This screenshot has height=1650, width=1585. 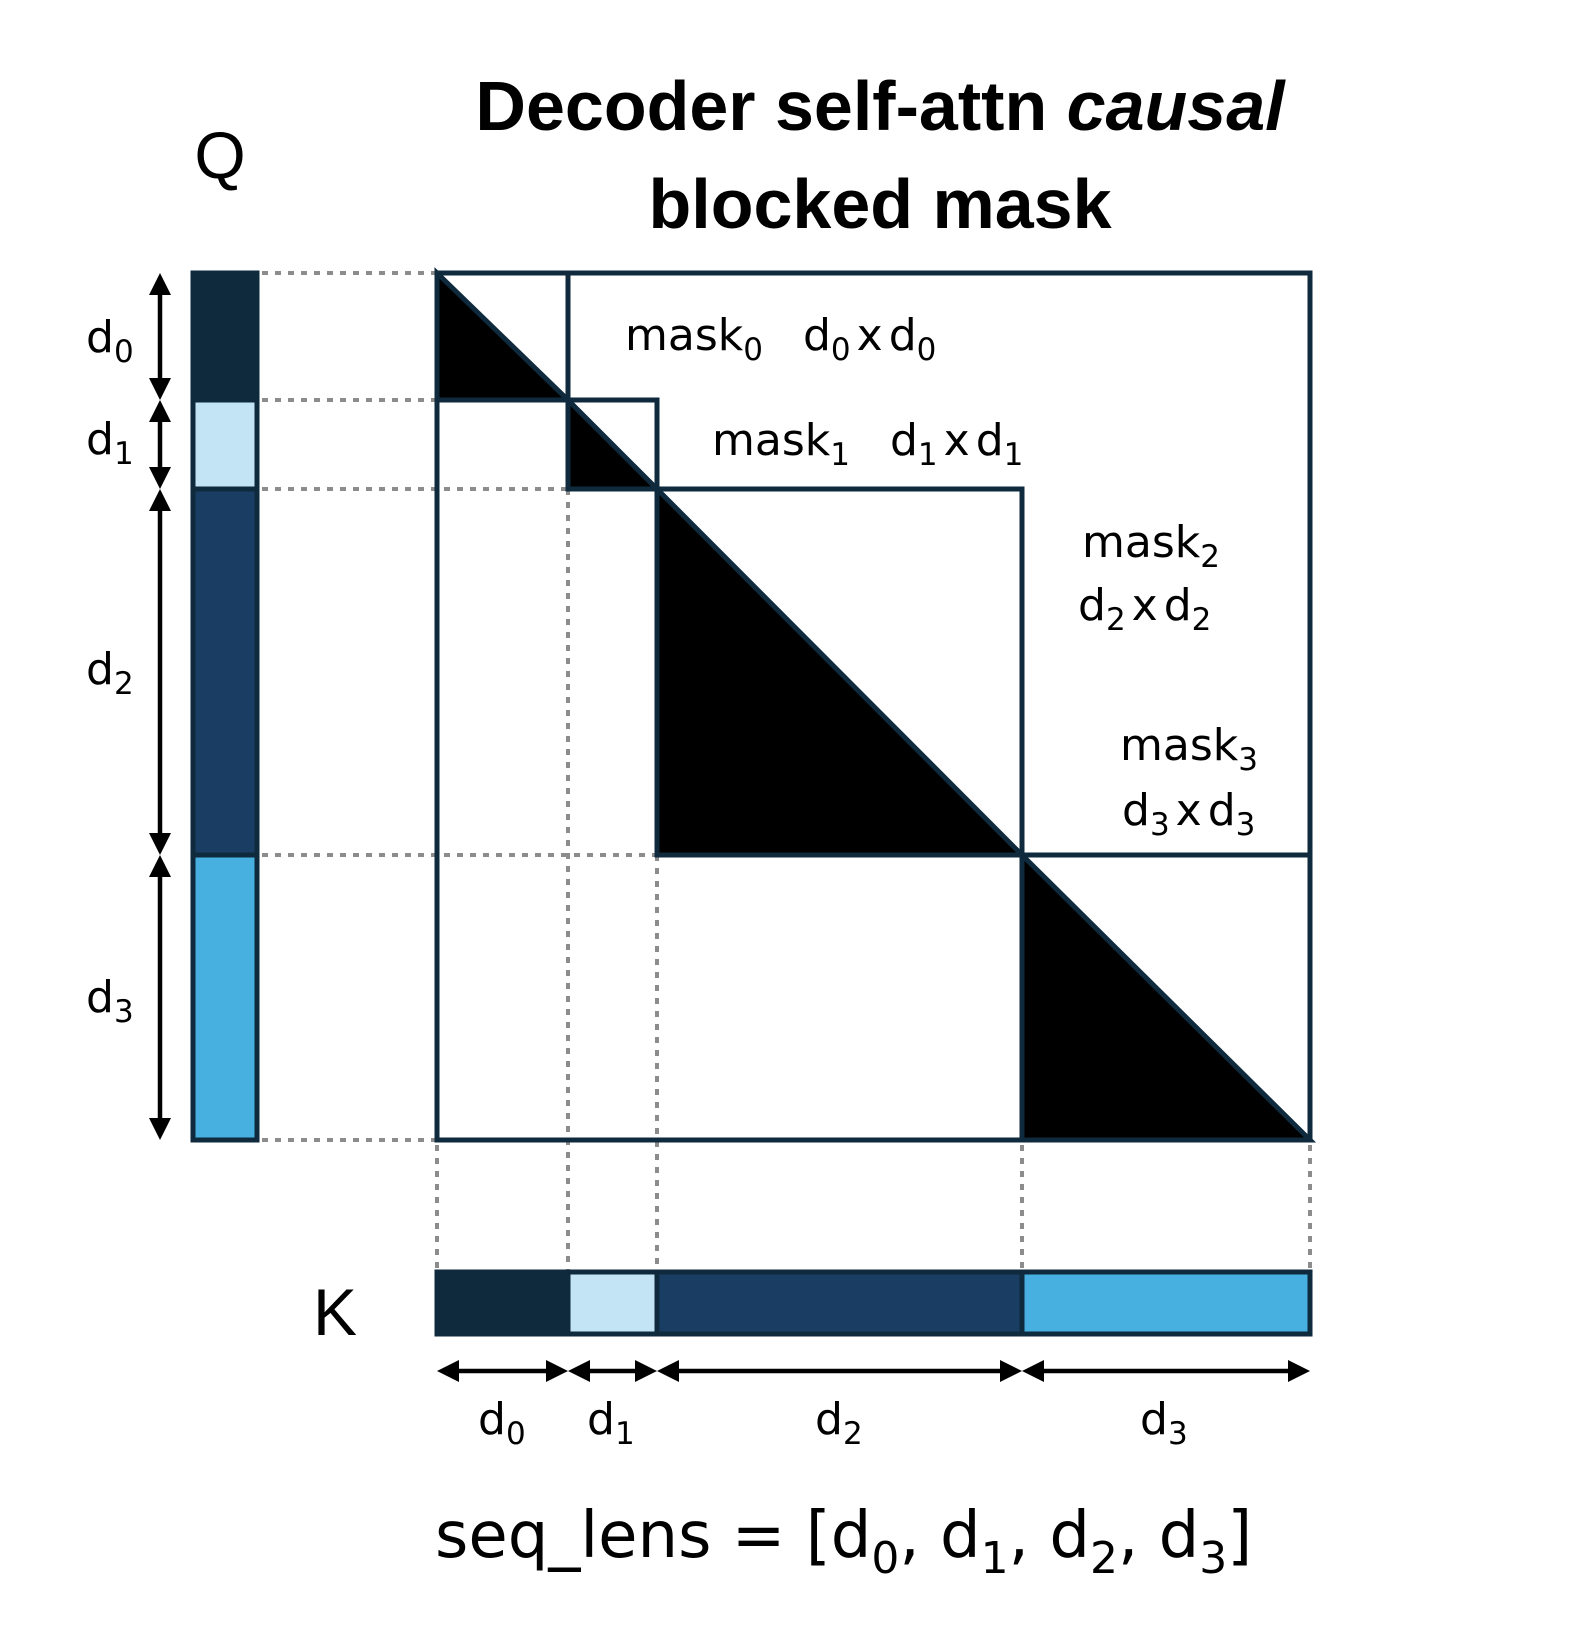 I want to click on k-label: K, so click(x=335, y=1312).